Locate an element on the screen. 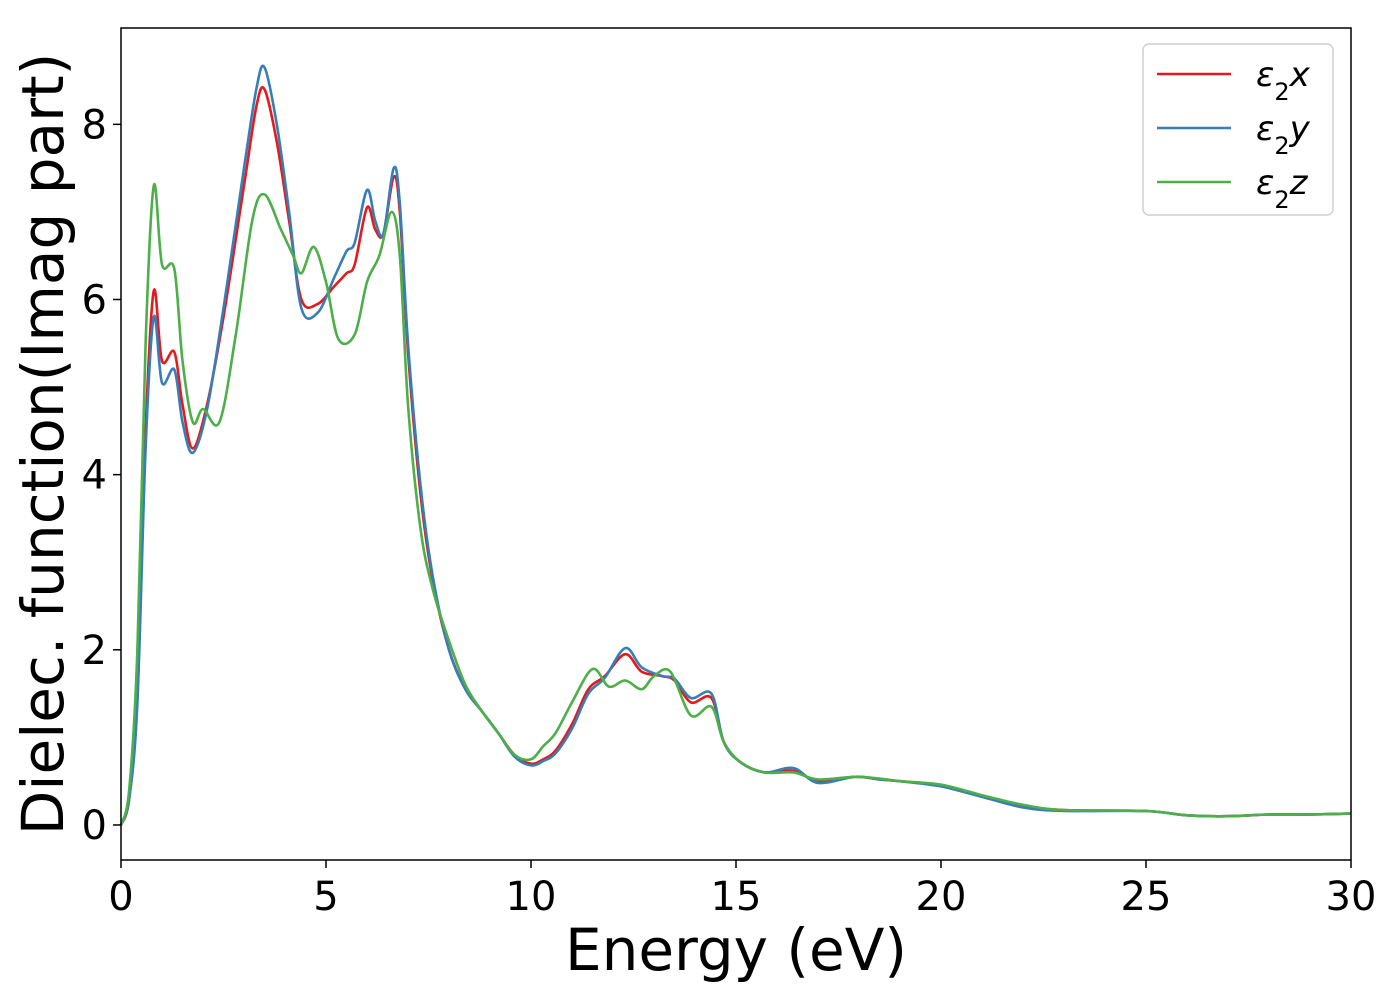 The image size is (1400, 1000). legend-label-x: ε2x is located at coordinates (1283, 80).